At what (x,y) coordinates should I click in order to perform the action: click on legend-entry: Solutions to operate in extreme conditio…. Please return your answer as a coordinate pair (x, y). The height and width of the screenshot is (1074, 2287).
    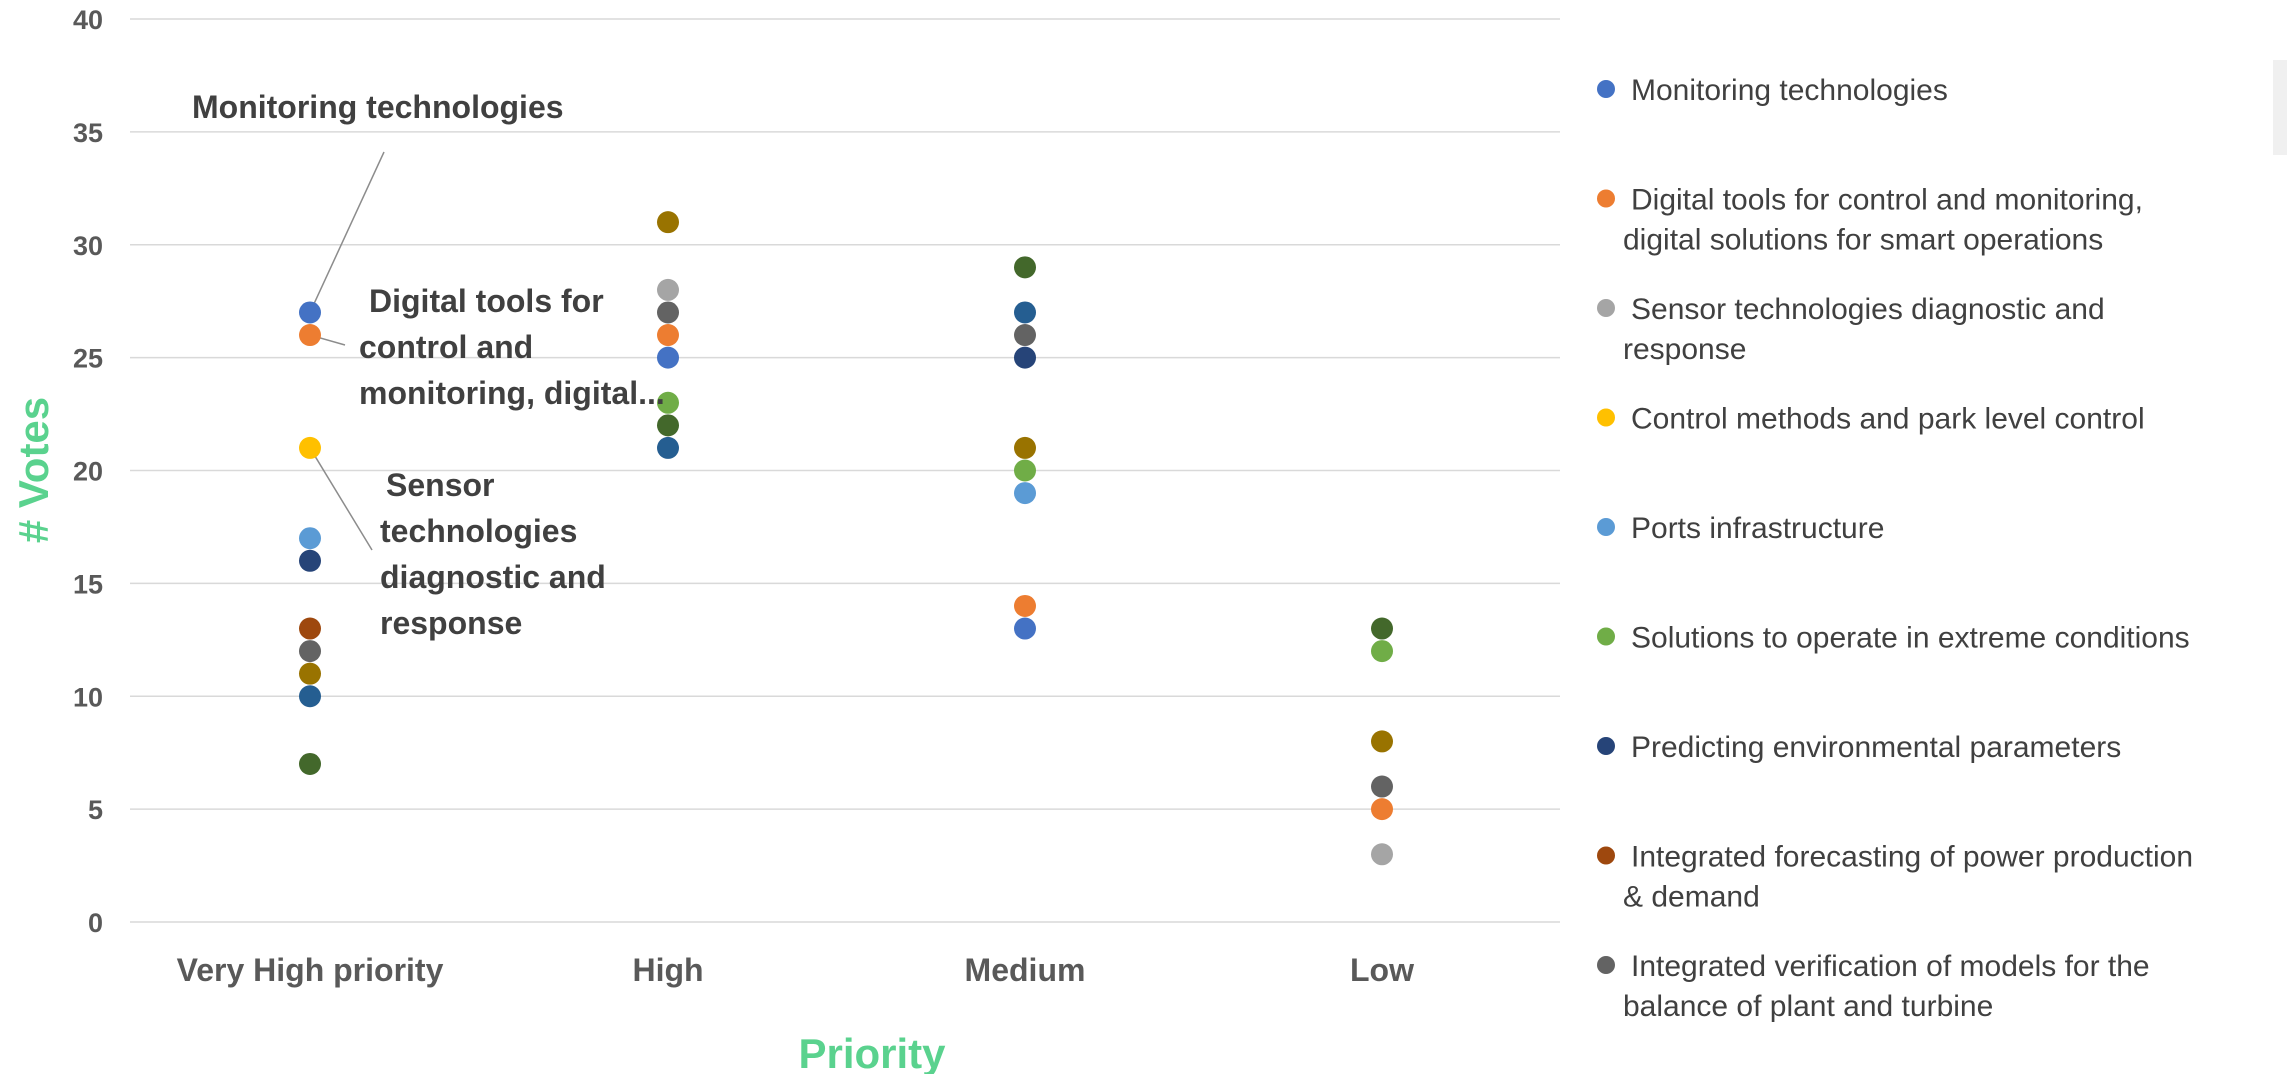
    Looking at the image, I should click on (1910, 638).